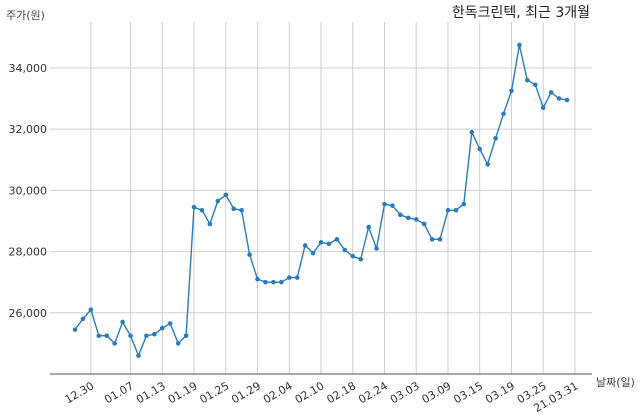 This screenshot has height=414, width=640. What do you see at coordinates (80, 392) in the screenshot?
I see `x-tick-label: 12.30` at bounding box center [80, 392].